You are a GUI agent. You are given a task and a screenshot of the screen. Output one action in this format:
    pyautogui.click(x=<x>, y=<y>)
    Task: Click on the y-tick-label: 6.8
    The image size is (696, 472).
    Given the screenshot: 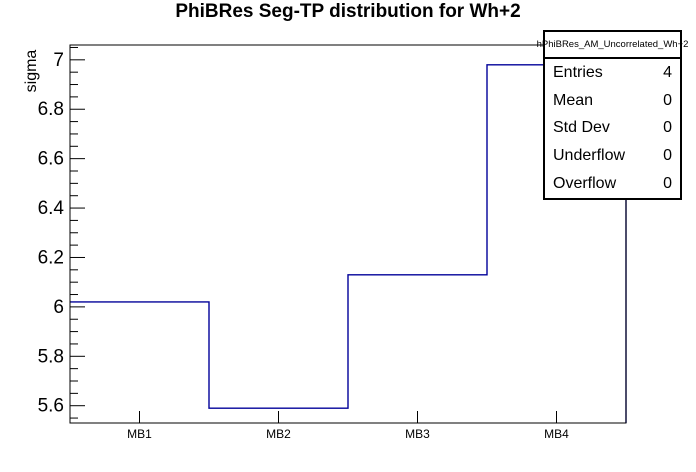 What is the action you would take?
    pyautogui.click(x=51, y=109)
    